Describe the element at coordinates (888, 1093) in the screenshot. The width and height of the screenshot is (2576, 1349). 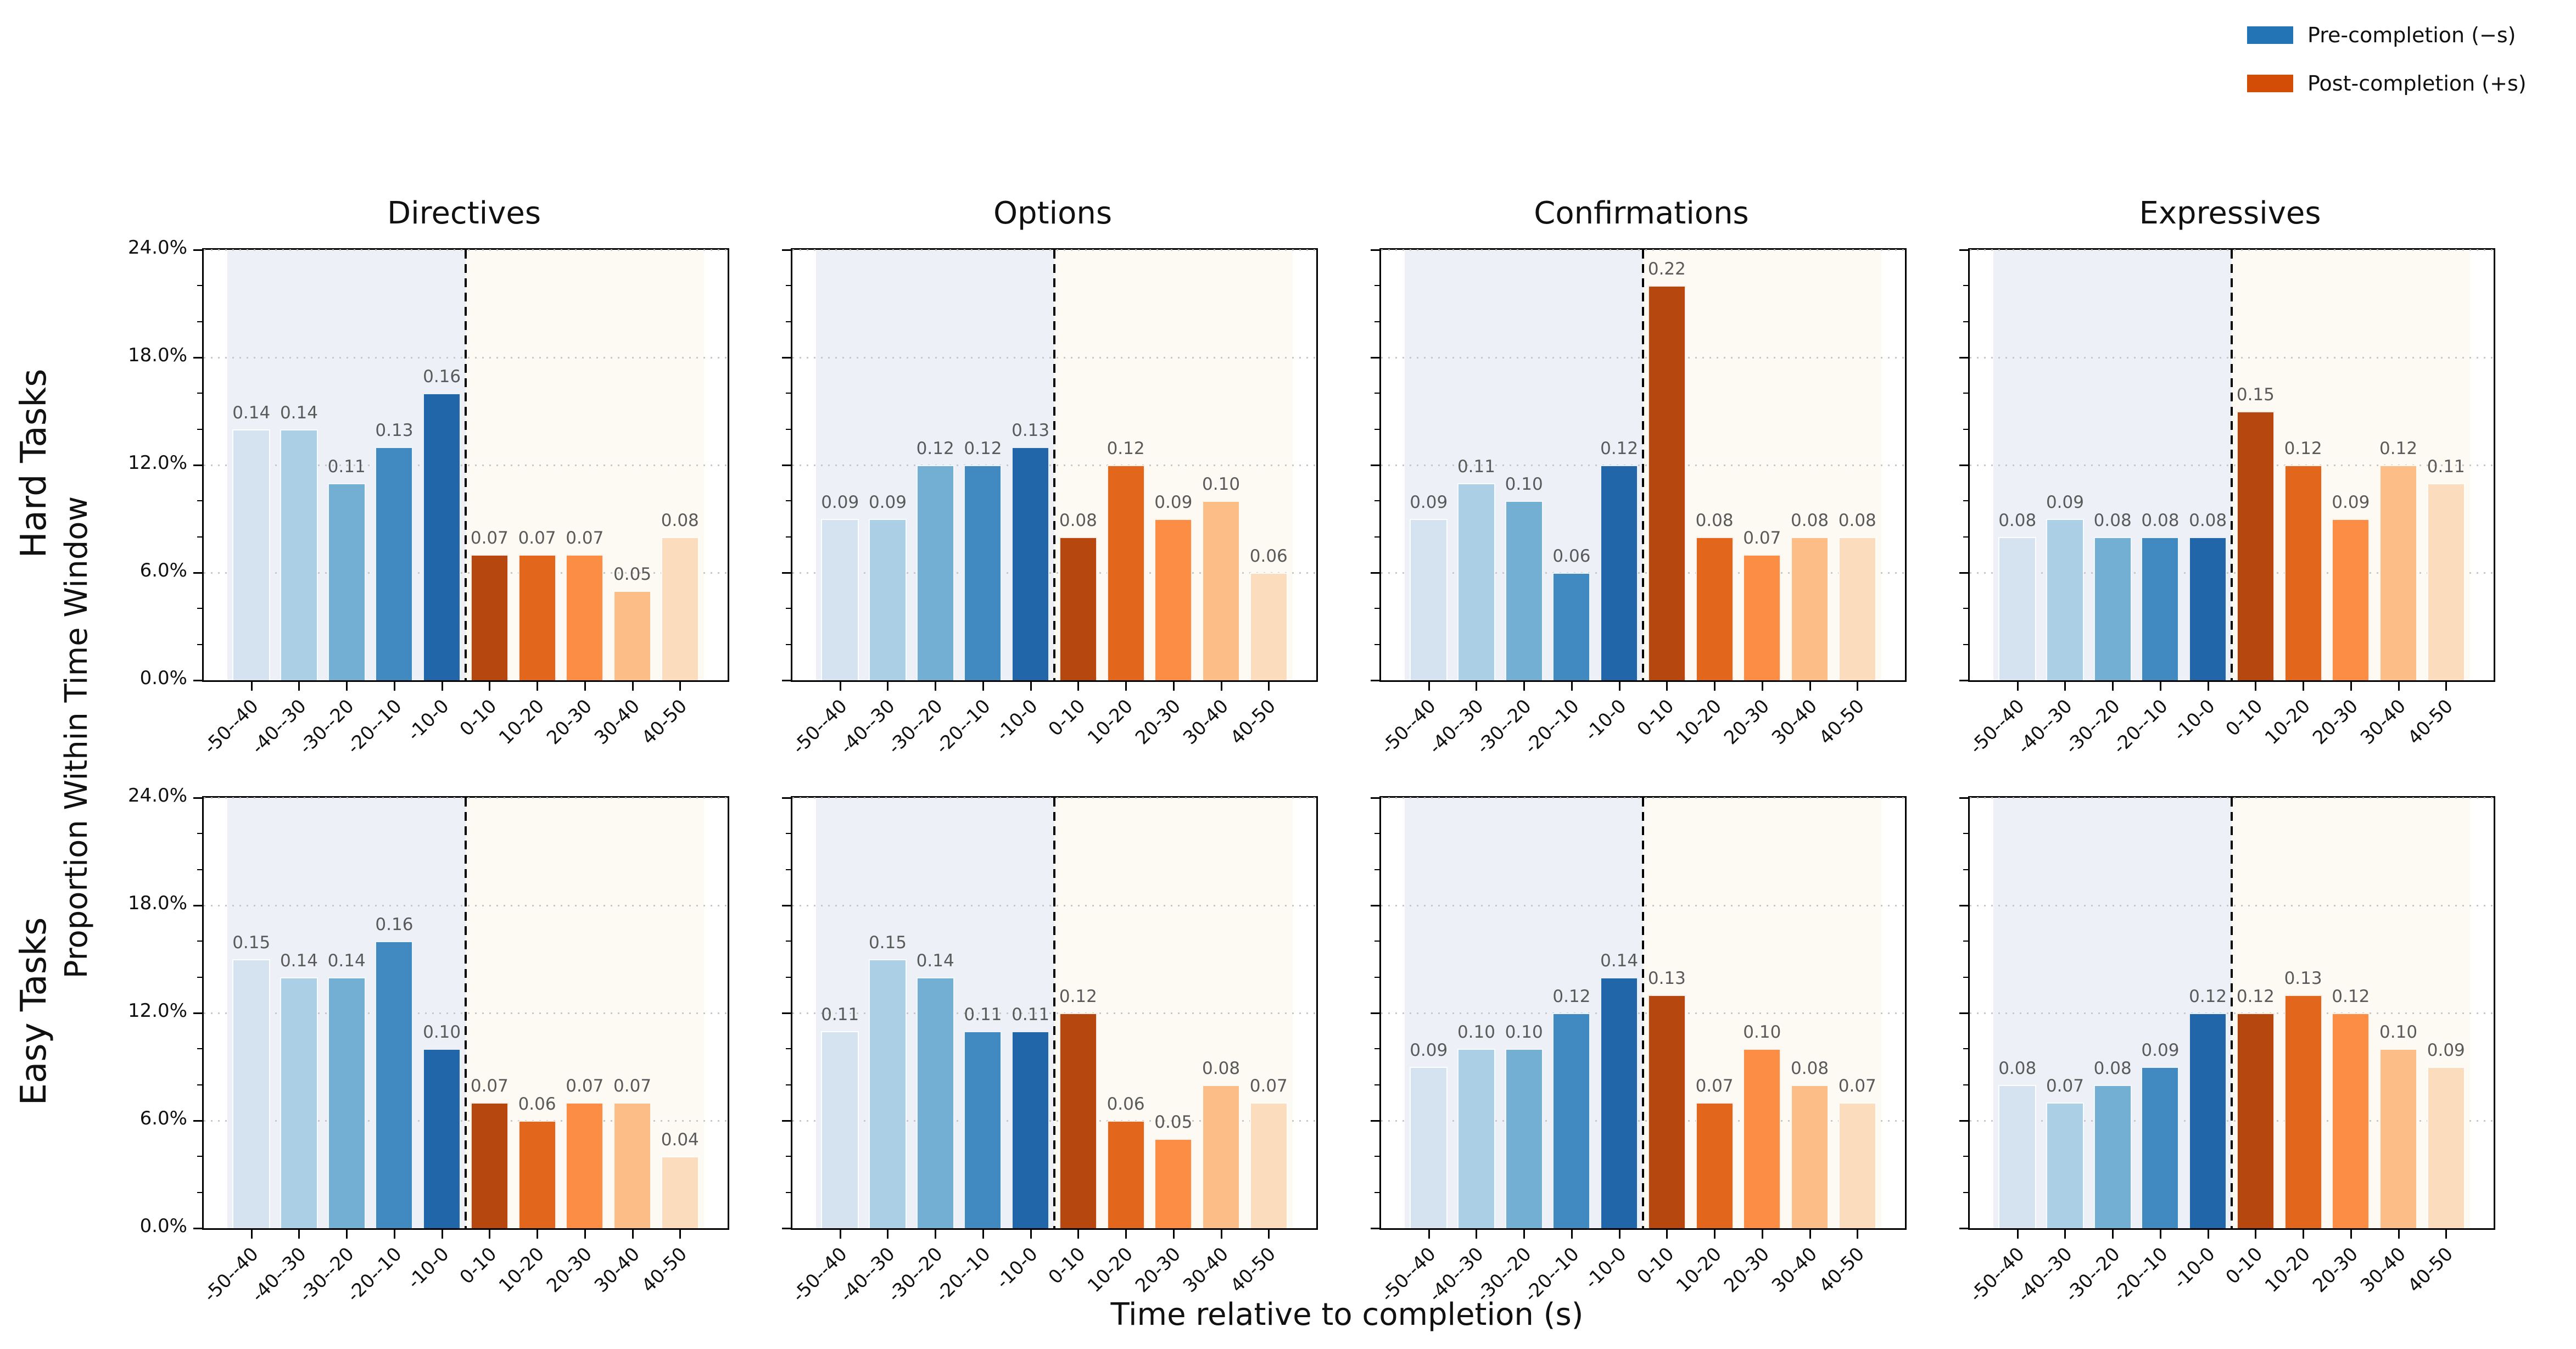
I see `bar--40--30` at that location.